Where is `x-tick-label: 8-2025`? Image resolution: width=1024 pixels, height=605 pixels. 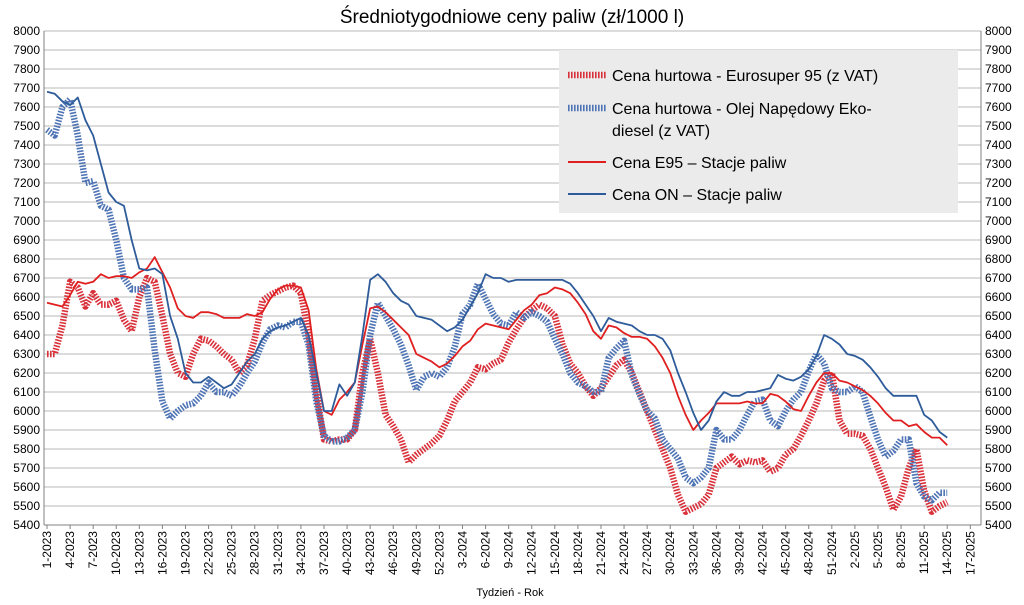 x-tick-label: 8-2025 is located at coordinates (901, 550).